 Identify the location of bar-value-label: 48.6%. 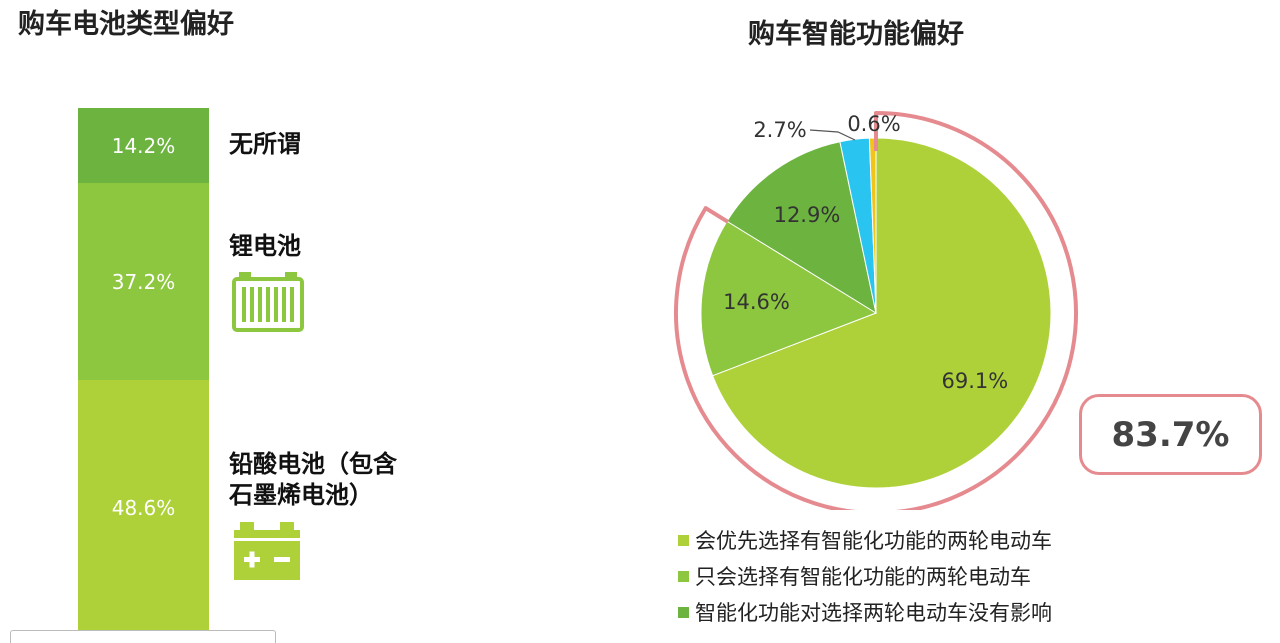
(143, 508).